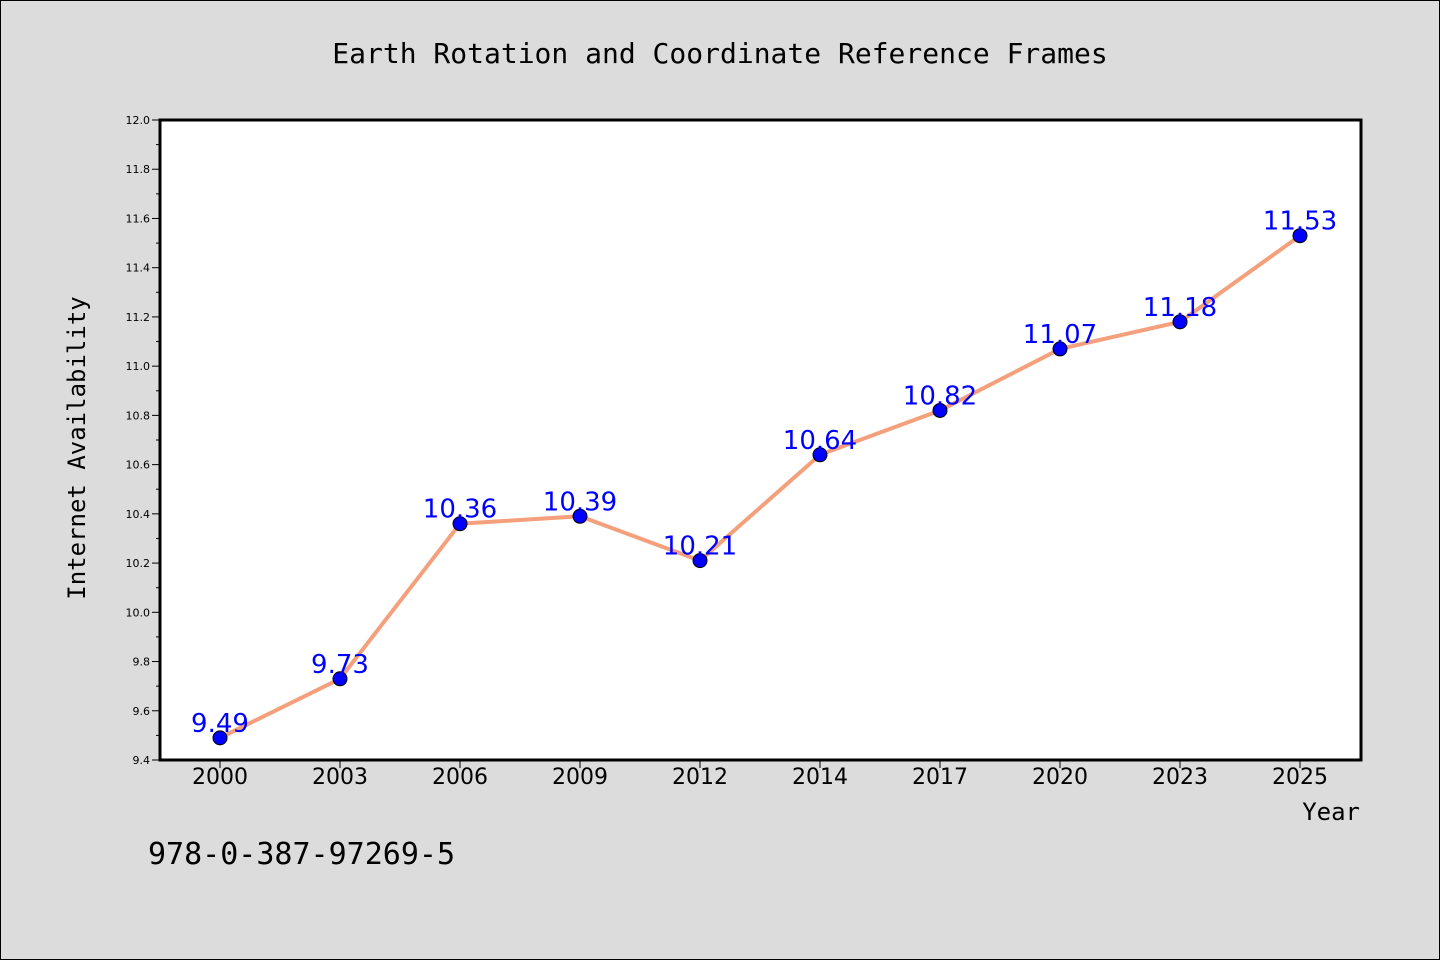 This screenshot has width=1440, height=960. Describe the element at coordinates (142, 711) in the screenshot. I see `y-tick-label: 9.6` at that location.